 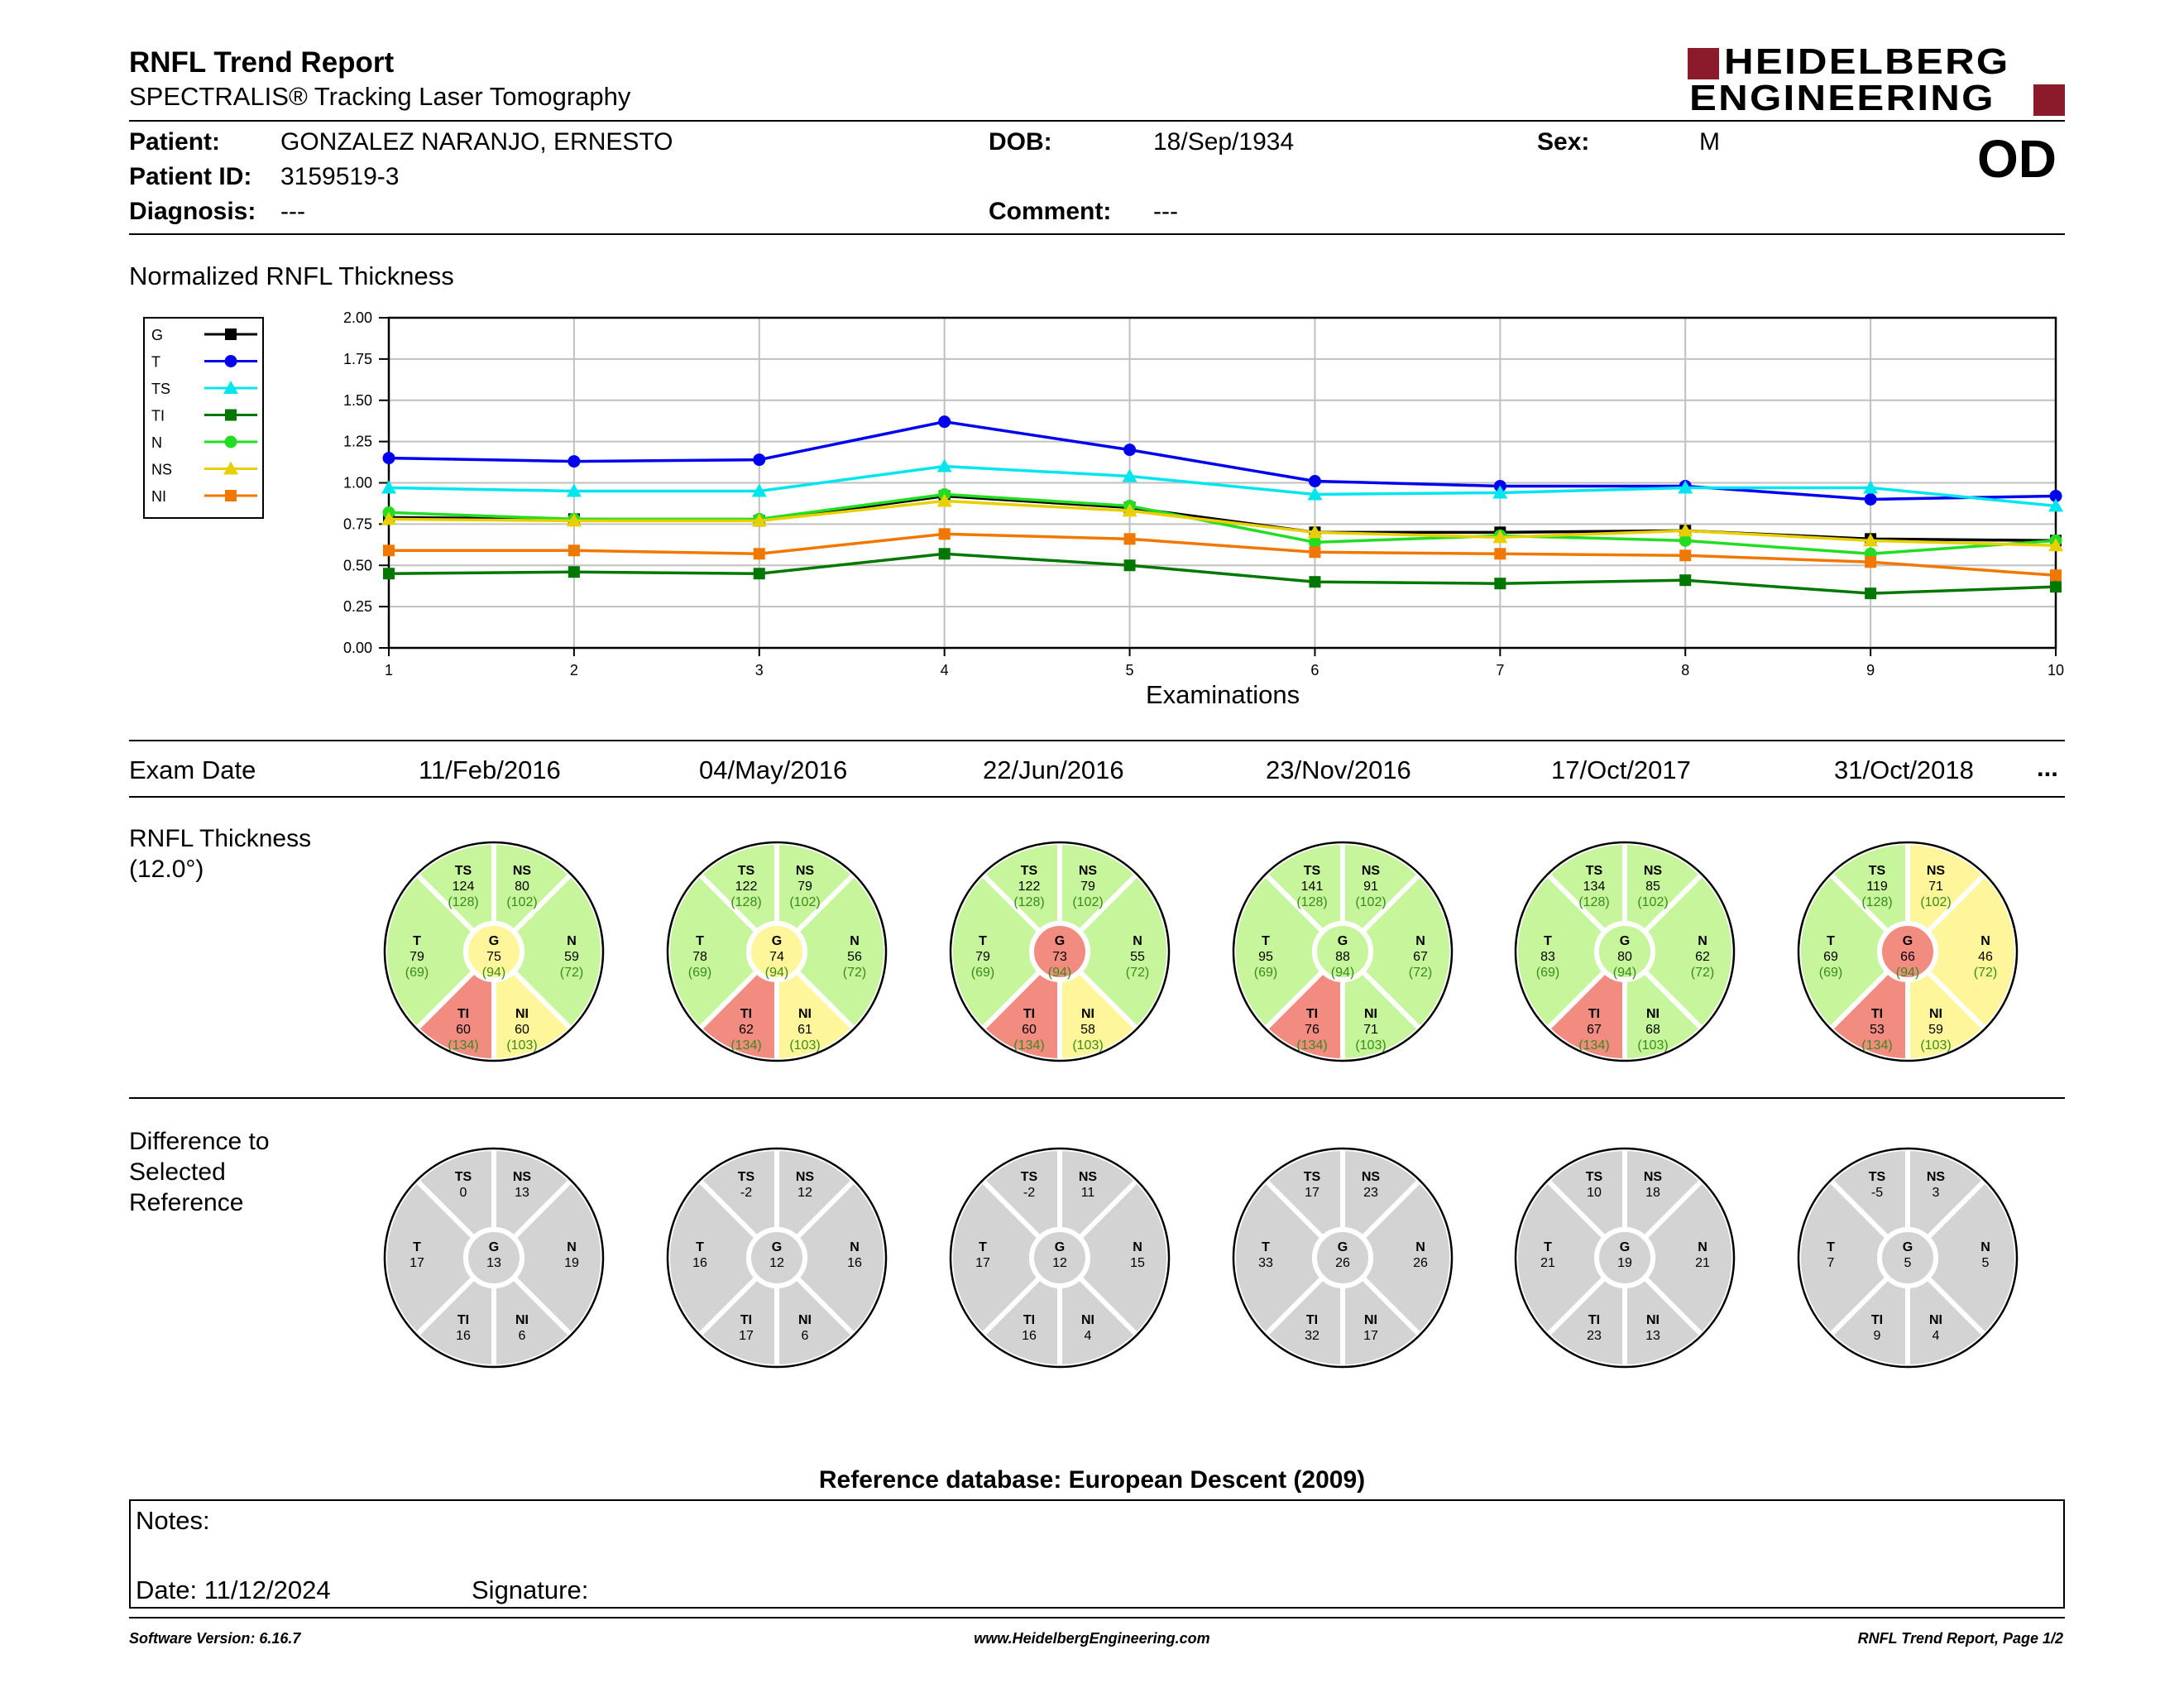 What do you see at coordinates (1908, 1263) in the screenshot?
I see `difference-value-g: 5` at bounding box center [1908, 1263].